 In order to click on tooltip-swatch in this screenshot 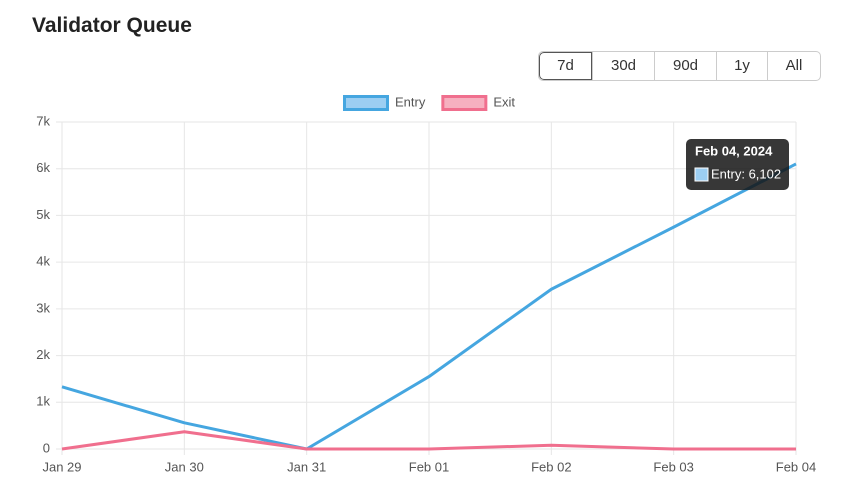, I will do `click(701, 174)`.